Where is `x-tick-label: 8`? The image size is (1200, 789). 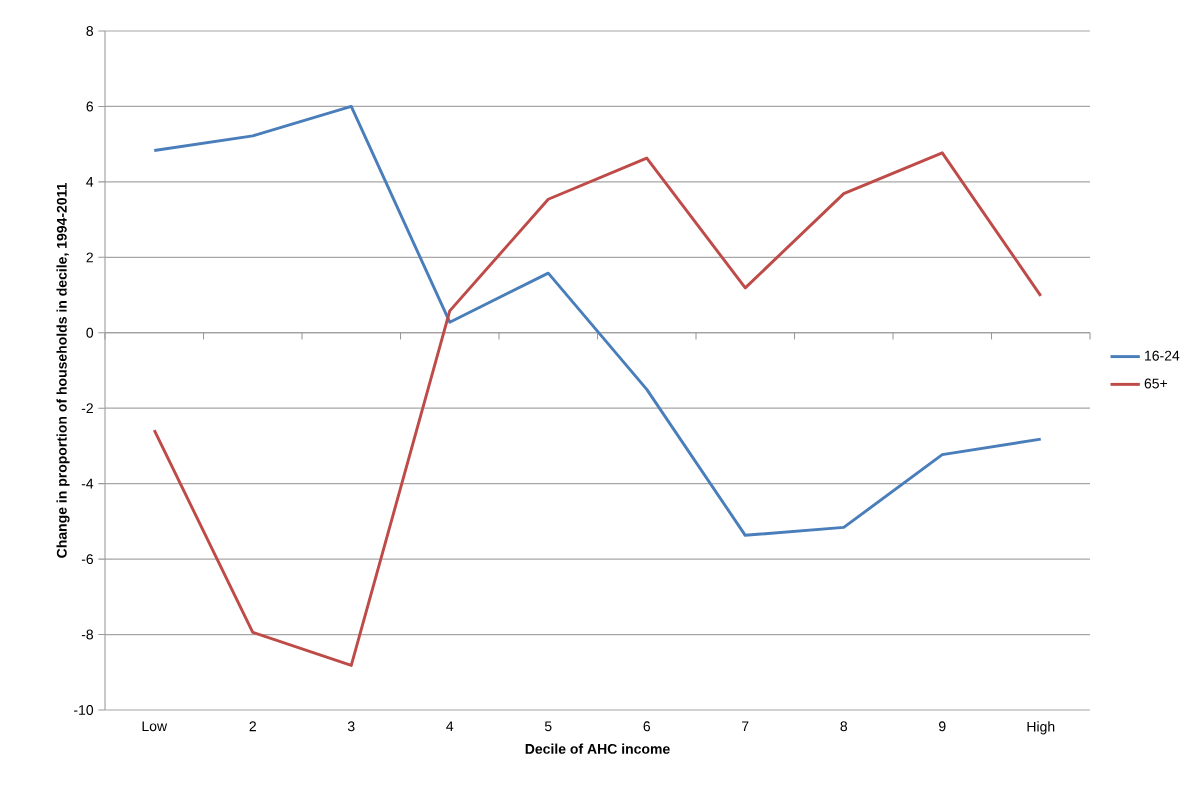 x-tick-label: 8 is located at coordinates (844, 726).